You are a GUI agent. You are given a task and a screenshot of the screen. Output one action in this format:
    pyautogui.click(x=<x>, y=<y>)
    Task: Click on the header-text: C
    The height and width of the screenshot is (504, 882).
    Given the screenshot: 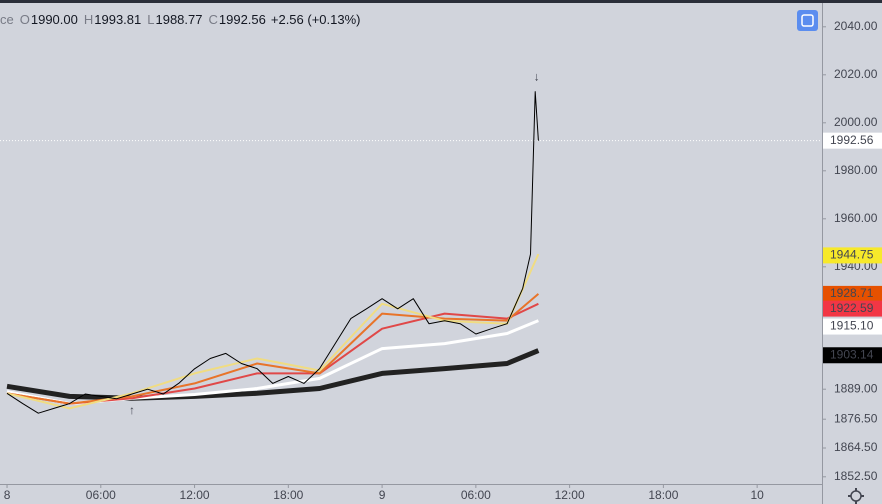 What is the action you would take?
    pyautogui.click(x=212, y=19)
    